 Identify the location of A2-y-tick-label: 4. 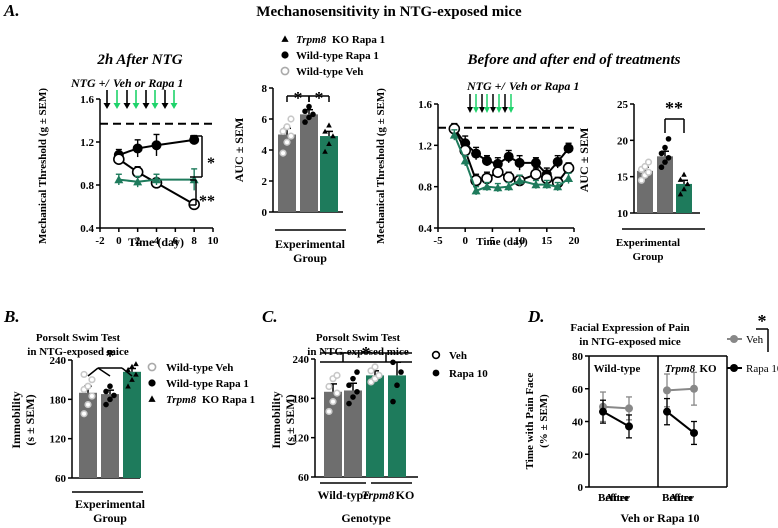
(265, 151).